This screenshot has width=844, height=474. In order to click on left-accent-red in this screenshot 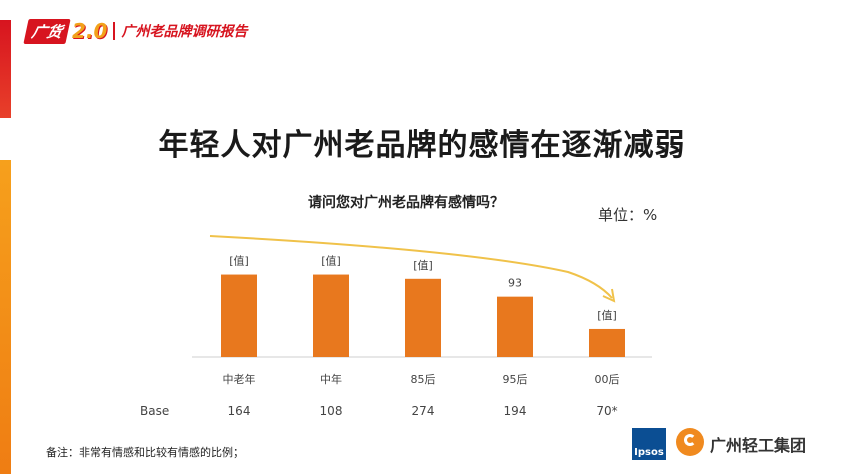, I will do `click(5, 69)`.